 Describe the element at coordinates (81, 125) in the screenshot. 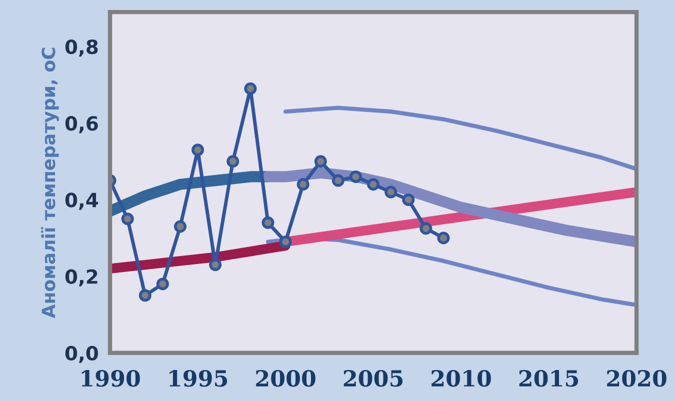

I see `y-tick-label: 0,6` at that location.